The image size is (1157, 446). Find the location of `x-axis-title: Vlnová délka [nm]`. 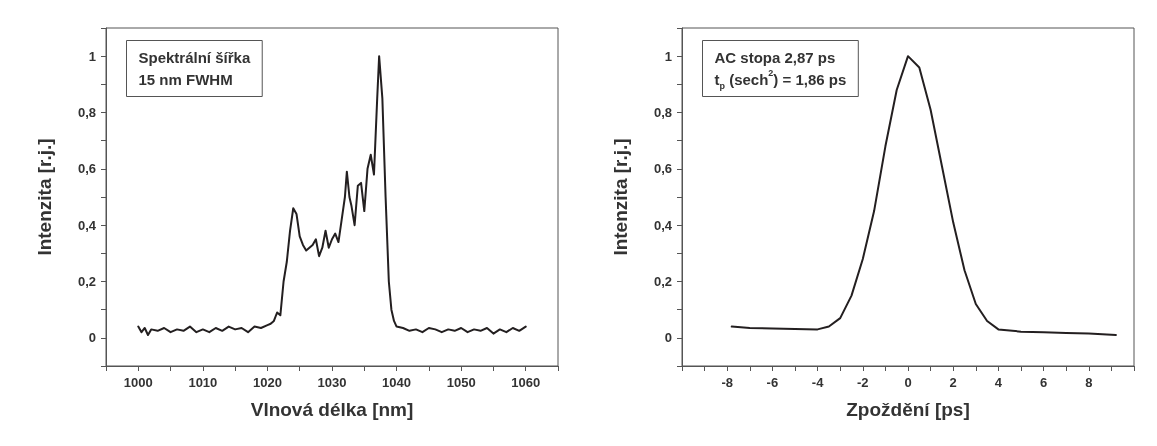

x-axis-title: Vlnová délka [nm] is located at coordinates (332, 409).